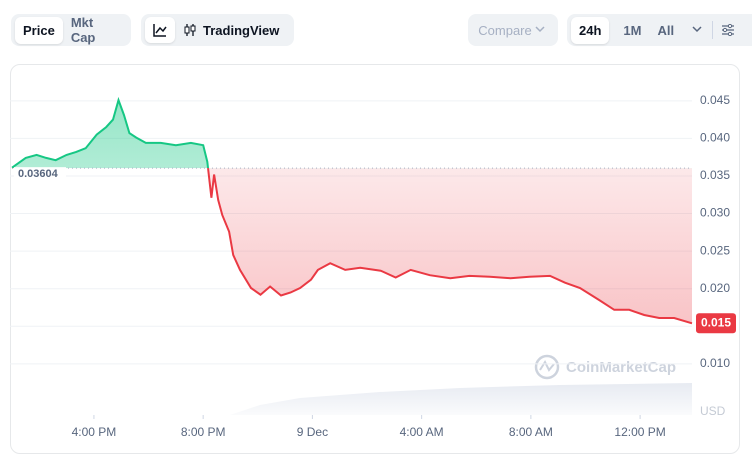 The height and width of the screenshot is (454, 752). What do you see at coordinates (190, 30) in the screenshot?
I see `candle-icon` at bounding box center [190, 30].